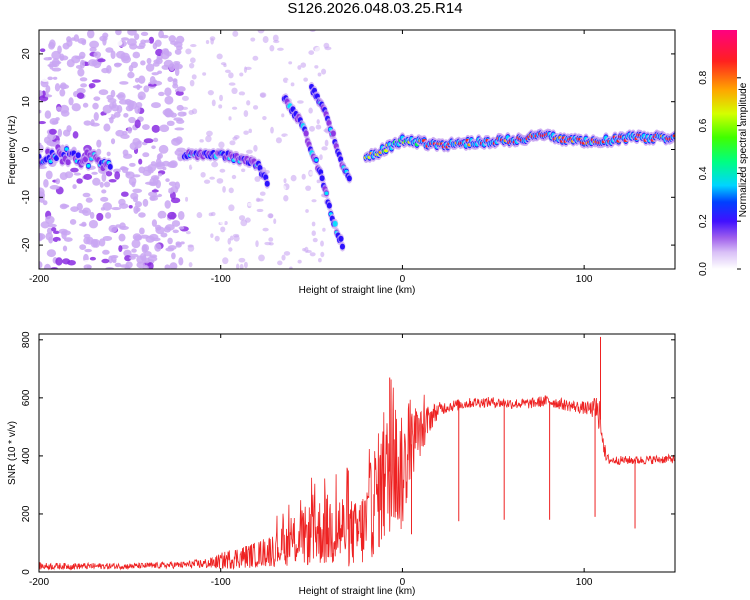 Image resolution: width=750 pixels, height=600 pixels. I want to click on snr-y-tick-label: 600, so click(26, 397).